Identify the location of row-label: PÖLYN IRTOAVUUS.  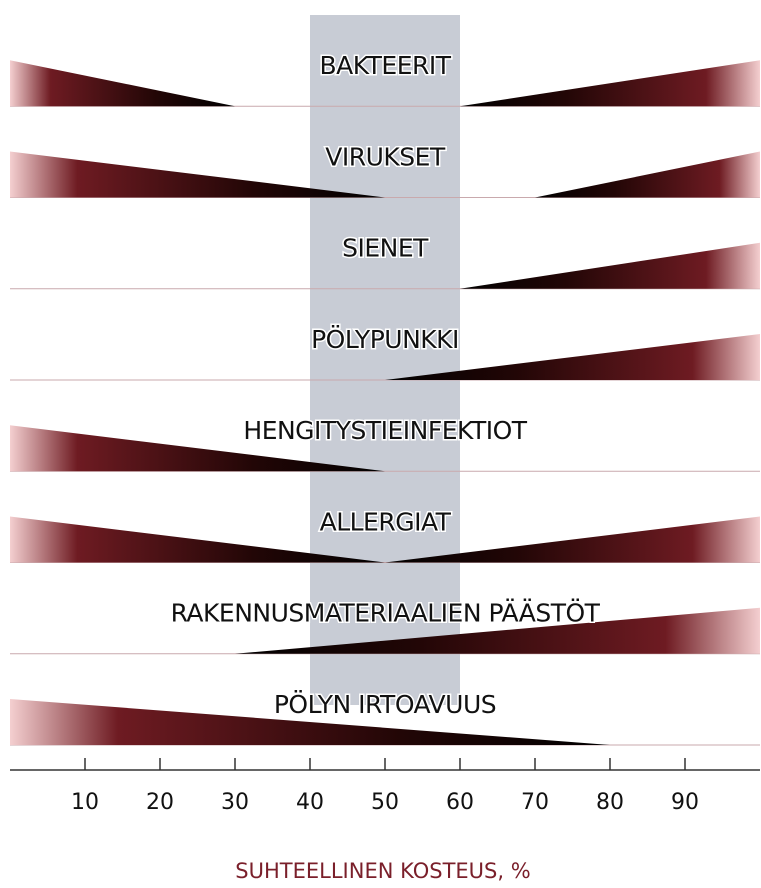
(385, 704).